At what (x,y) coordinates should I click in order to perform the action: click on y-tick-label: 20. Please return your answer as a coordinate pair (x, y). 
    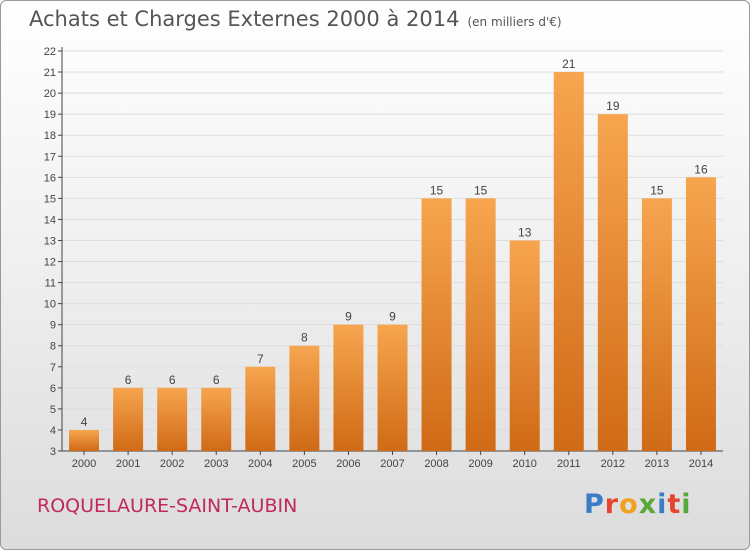
    Looking at the image, I should click on (50, 94).